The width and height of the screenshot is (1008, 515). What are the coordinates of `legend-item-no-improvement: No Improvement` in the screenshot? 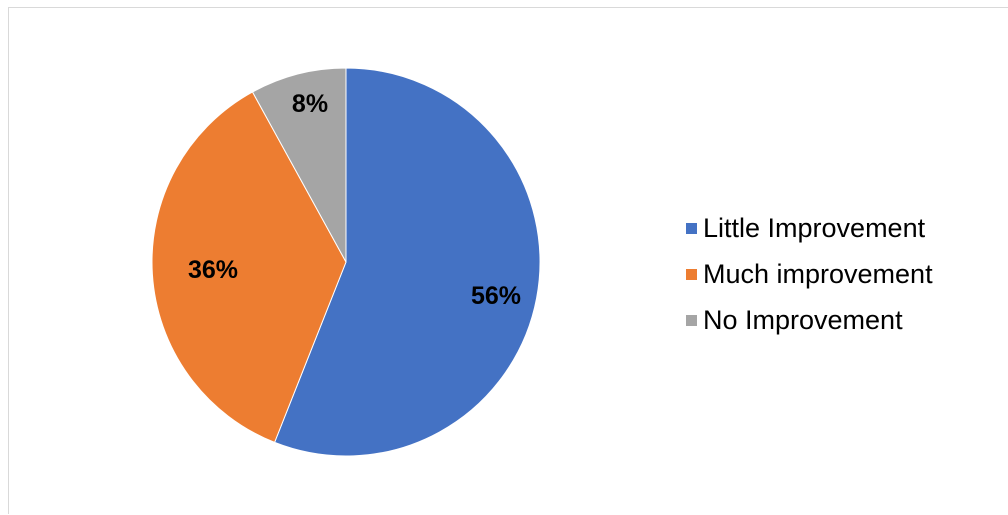 It's located at (809, 320).